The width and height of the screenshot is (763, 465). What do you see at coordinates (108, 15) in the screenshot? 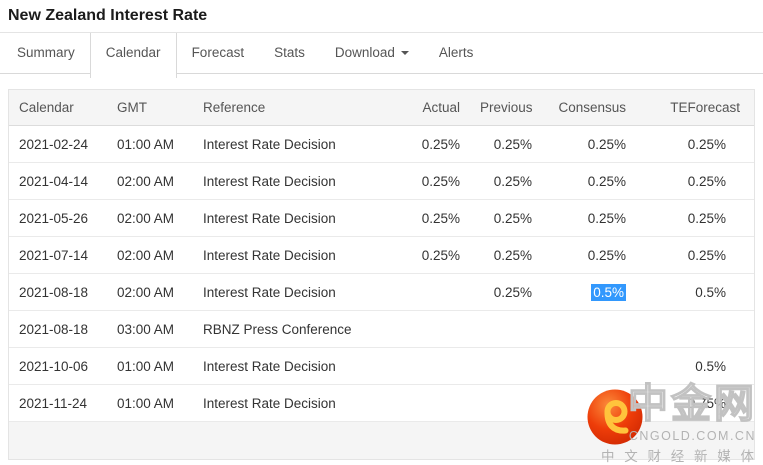
I see `page-title: New Zealand Interest Rate` at bounding box center [108, 15].